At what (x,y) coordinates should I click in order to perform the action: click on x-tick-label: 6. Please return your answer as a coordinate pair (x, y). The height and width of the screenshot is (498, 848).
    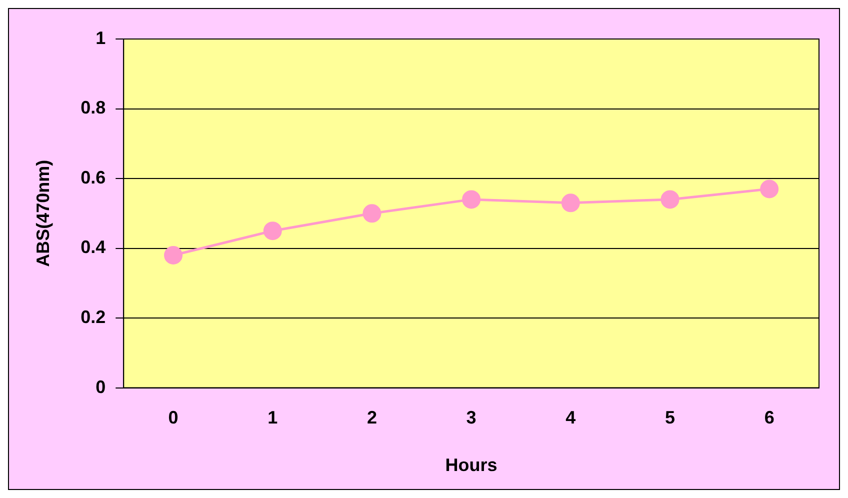
    Looking at the image, I should click on (769, 418).